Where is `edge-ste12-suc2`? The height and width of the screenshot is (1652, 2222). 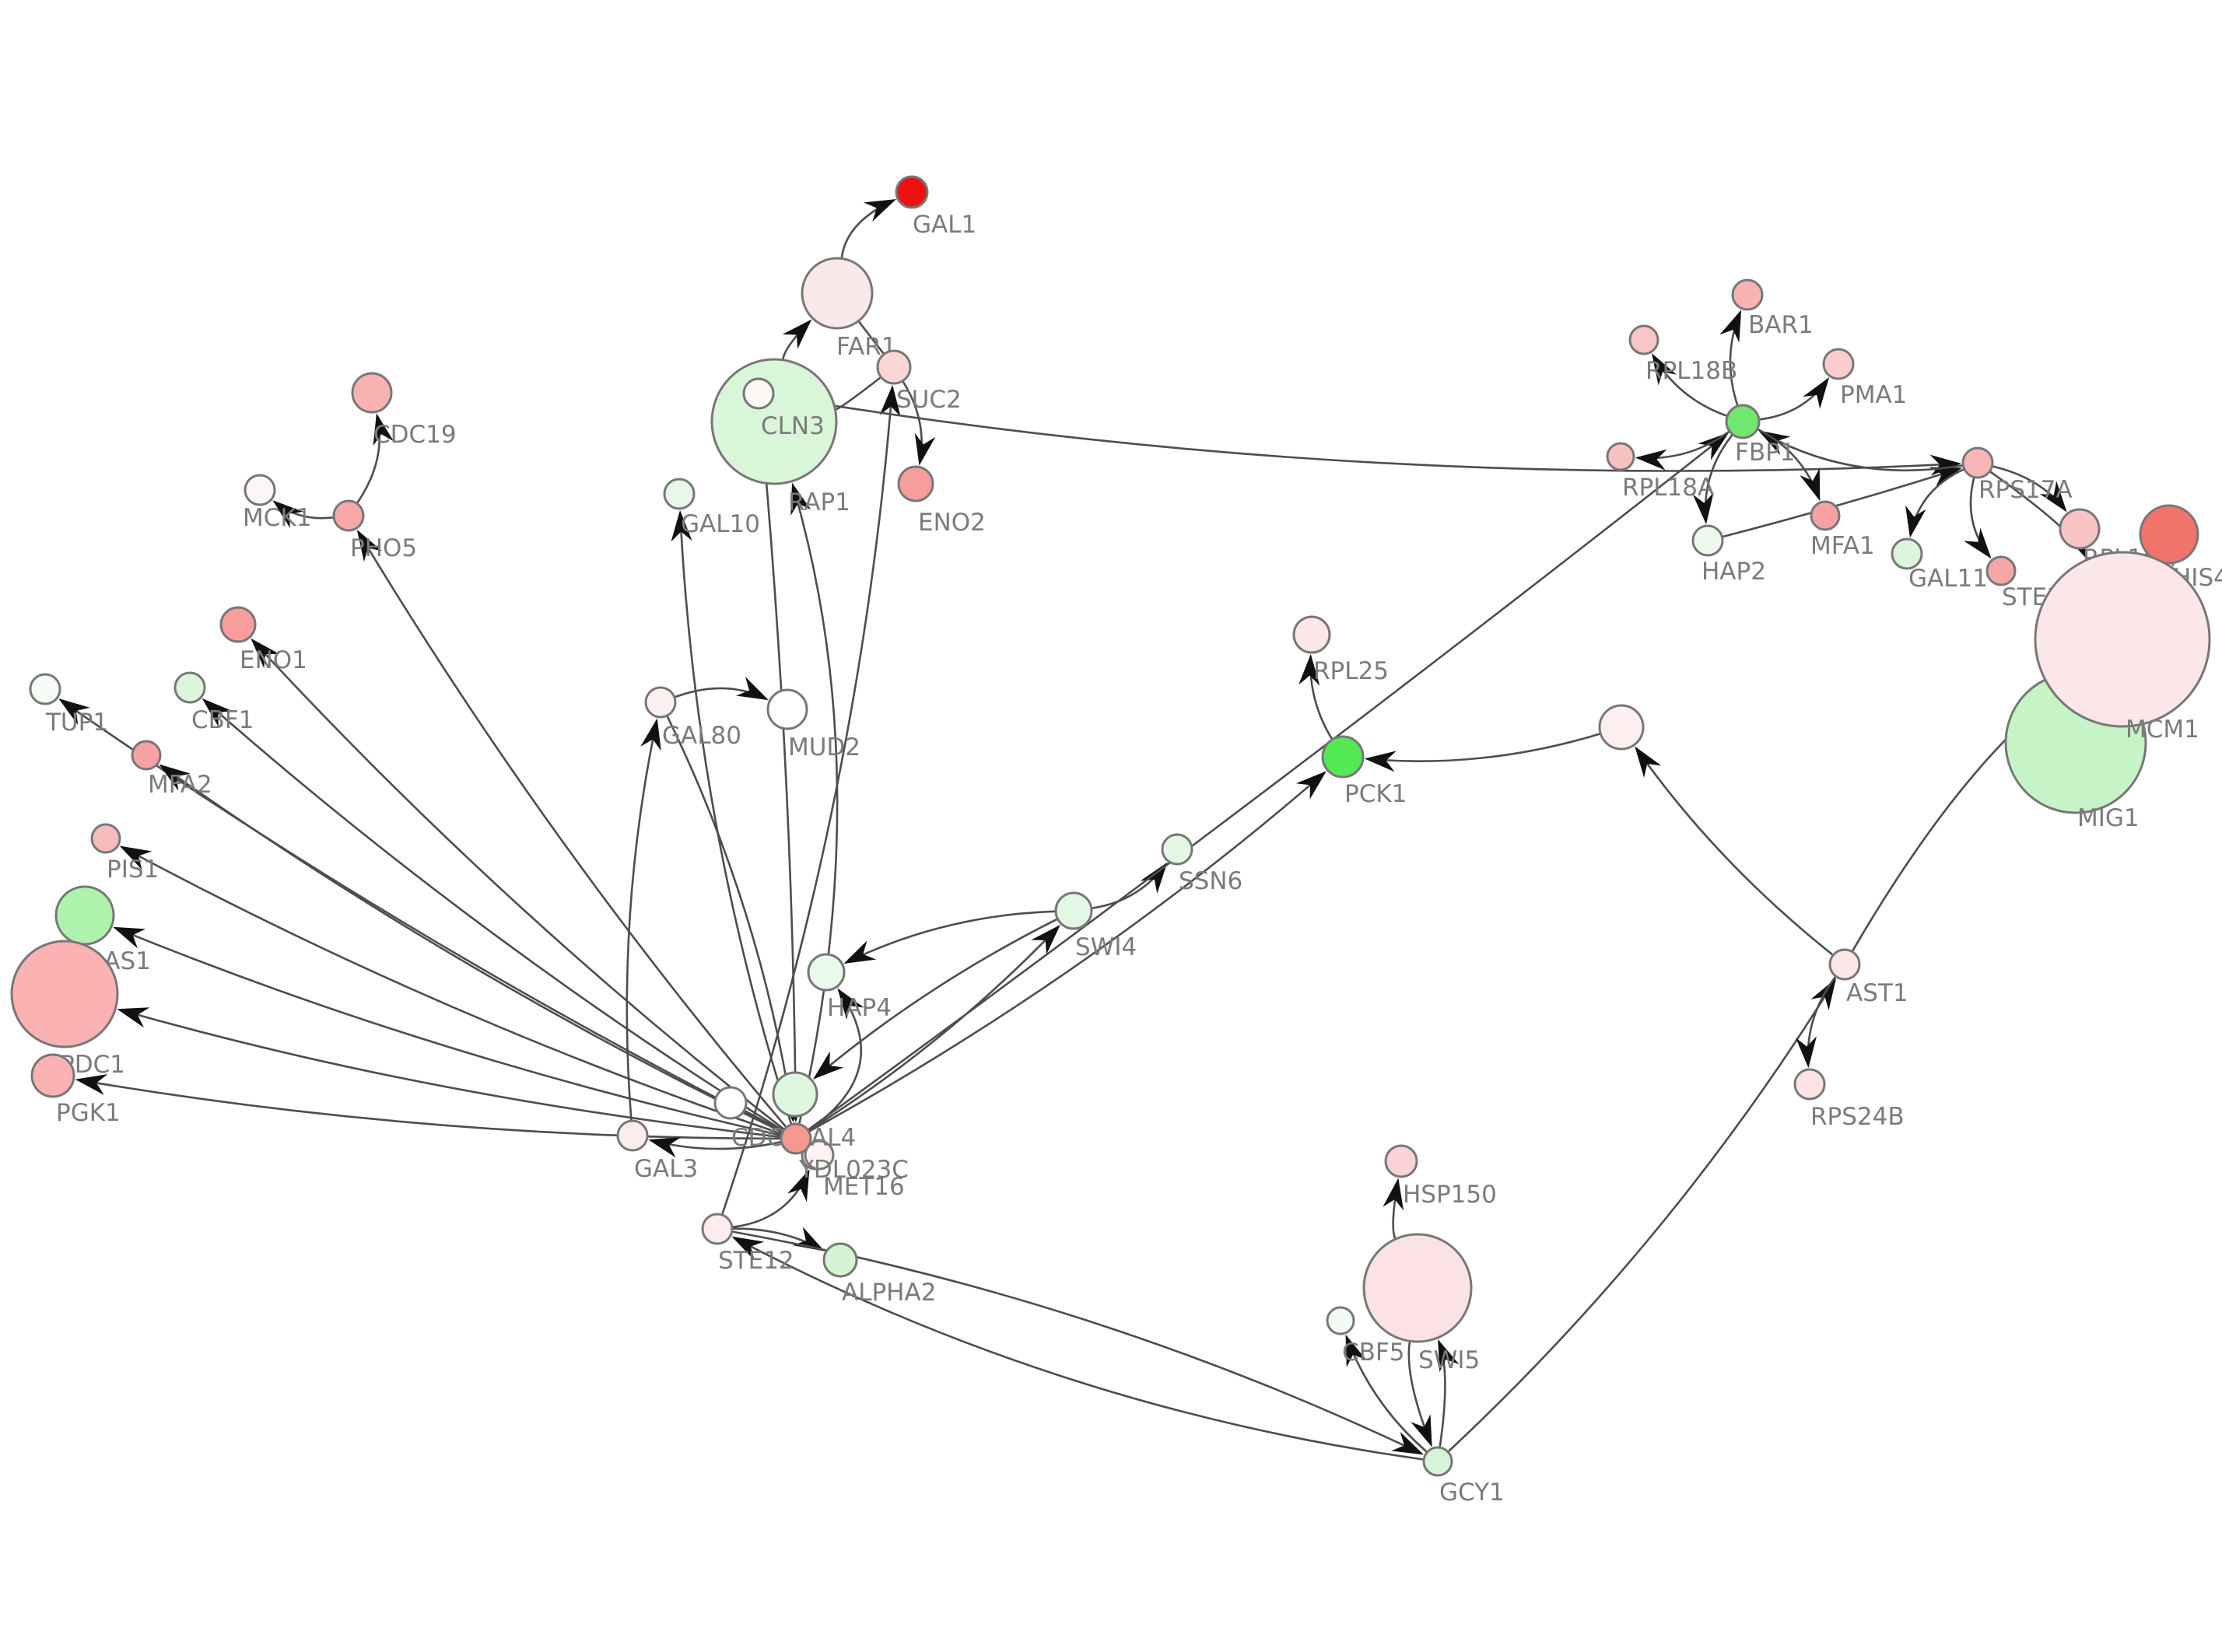
edge-ste12-suc2 is located at coordinates (811, 800).